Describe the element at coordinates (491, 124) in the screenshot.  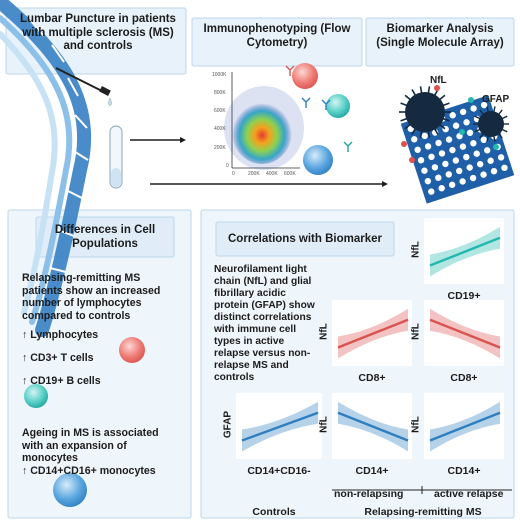
I see `bead-small-icon` at that location.